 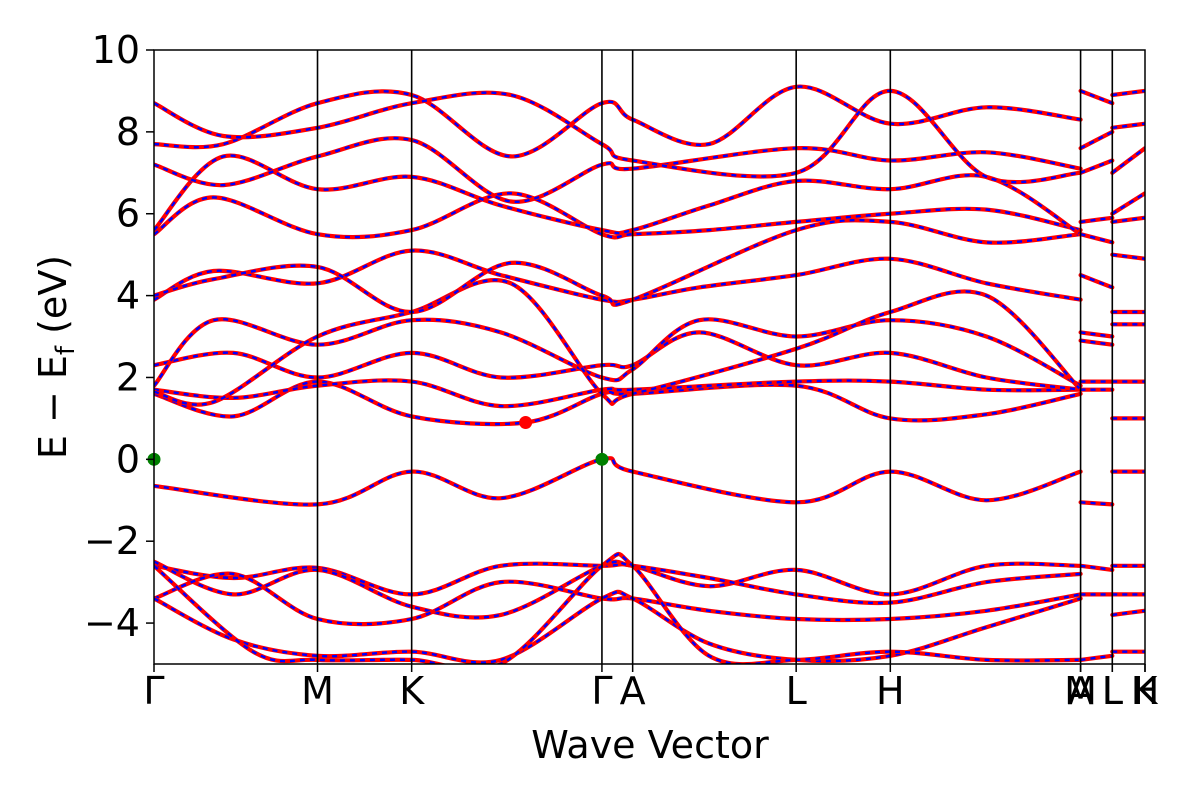 What do you see at coordinates (617, 599) in the screenshot?
I see `band-15-inner` at bounding box center [617, 599].